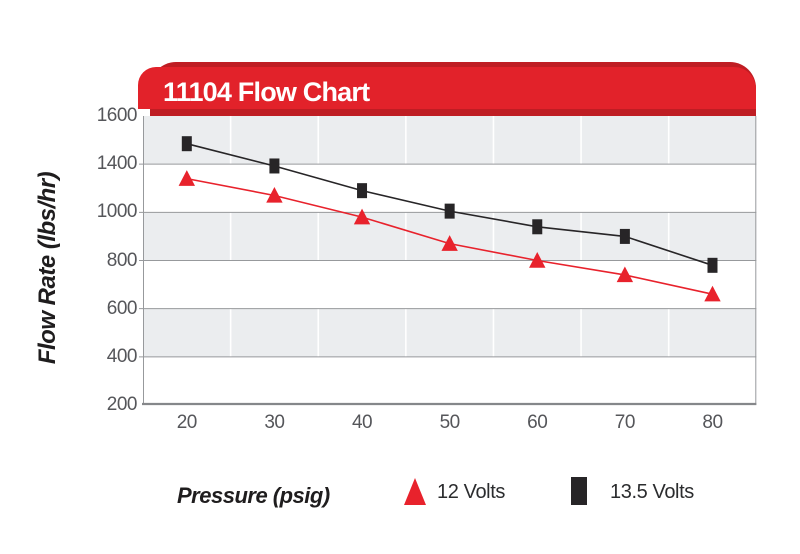 The image size is (800, 554). I want to click on x-tick-label: 70, so click(625, 422).